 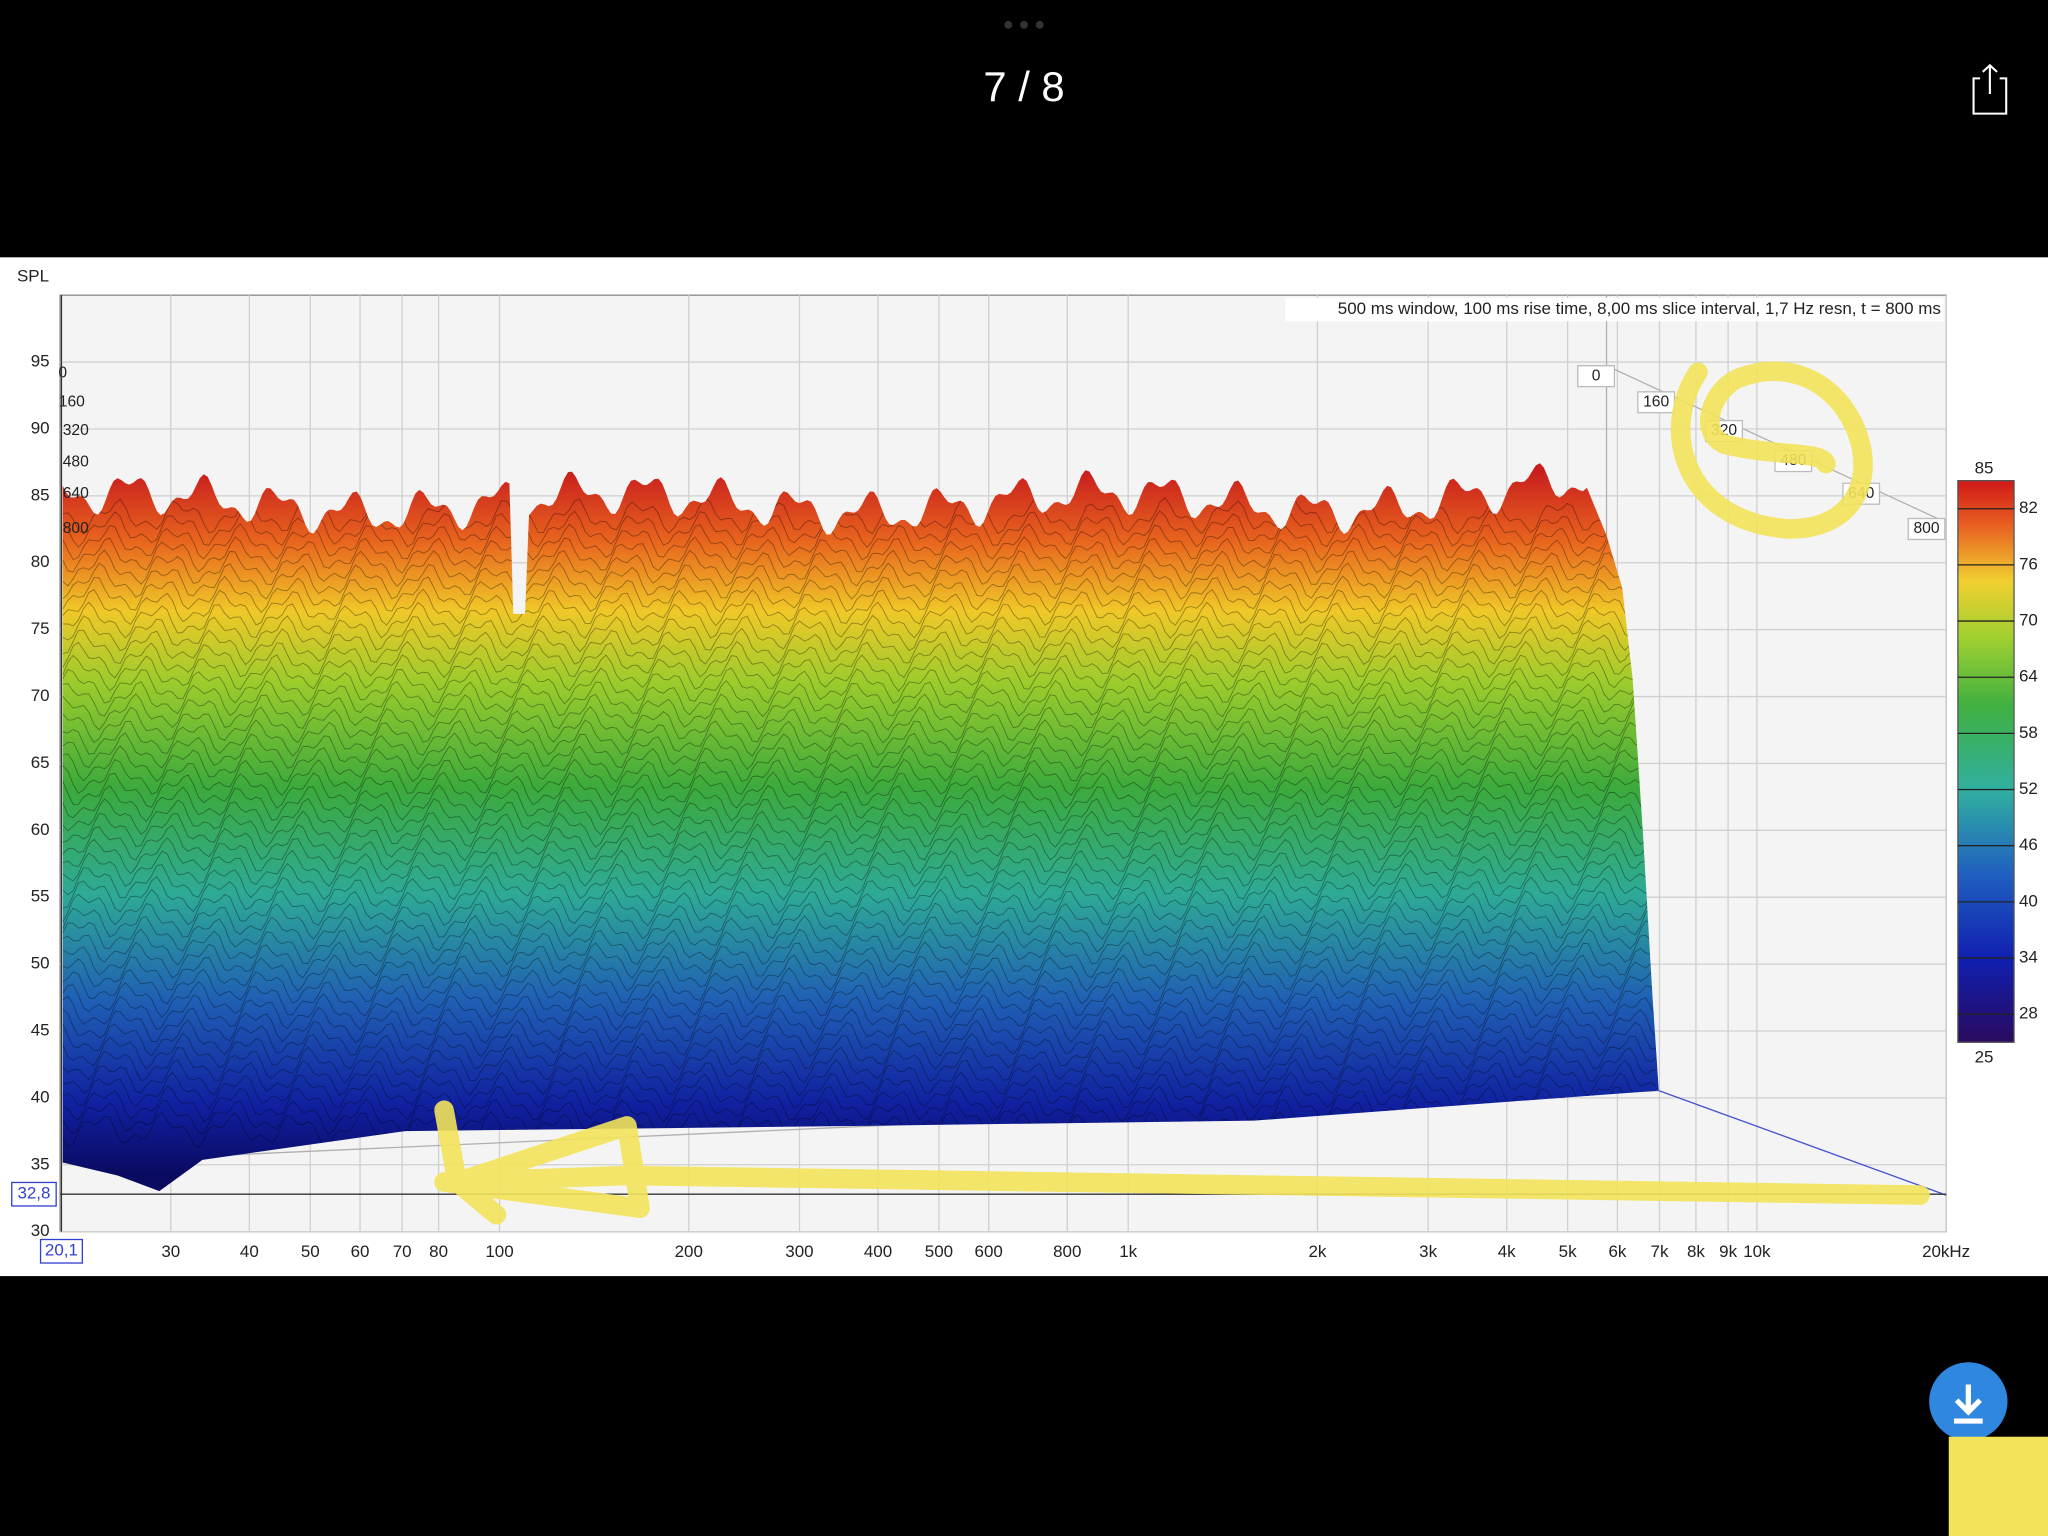 I want to click on x-tick-label: 6k, so click(x=1617, y=1251).